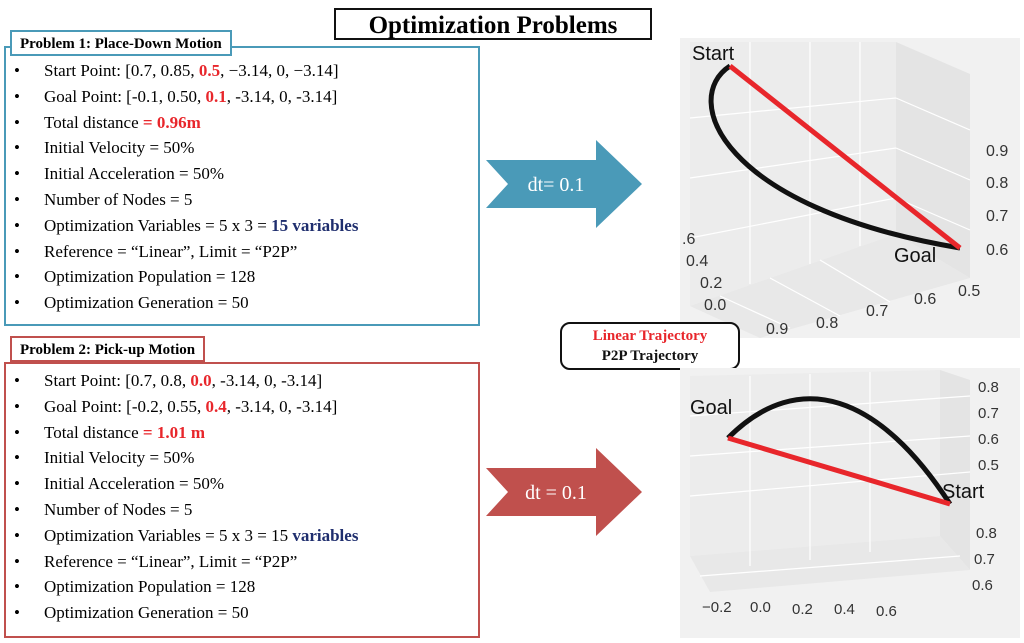 This screenshot has height=643, width=1024. Describe the element at coordinates (201, 380) in the screenshot. I see `highlight-value: 0.0` at that location.